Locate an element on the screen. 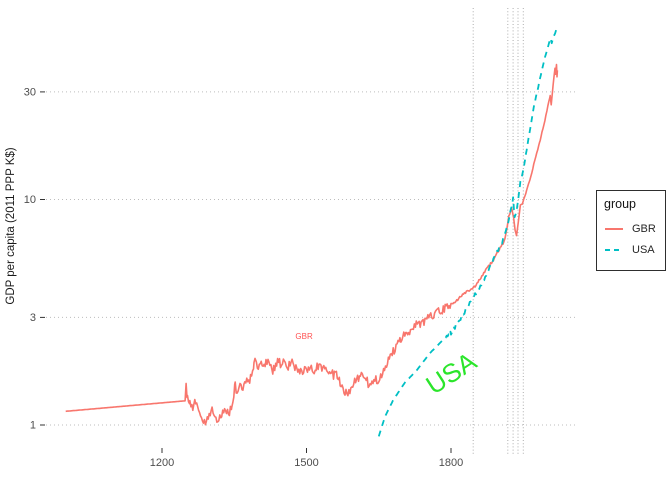 The image size is (672, 480). legend-entry-gbr: GBR is located at coordinates (634, 228).